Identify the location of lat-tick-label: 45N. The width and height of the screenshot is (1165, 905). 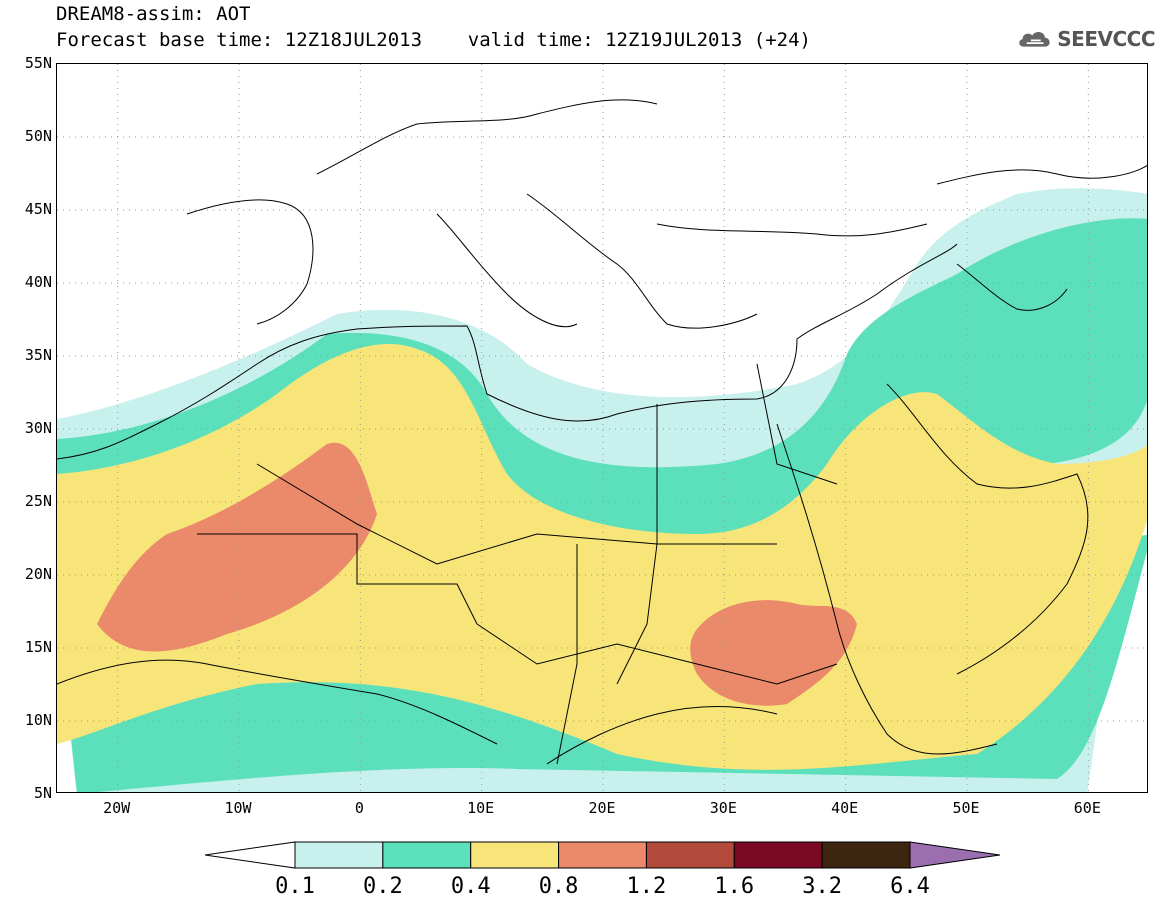
(38, 209).